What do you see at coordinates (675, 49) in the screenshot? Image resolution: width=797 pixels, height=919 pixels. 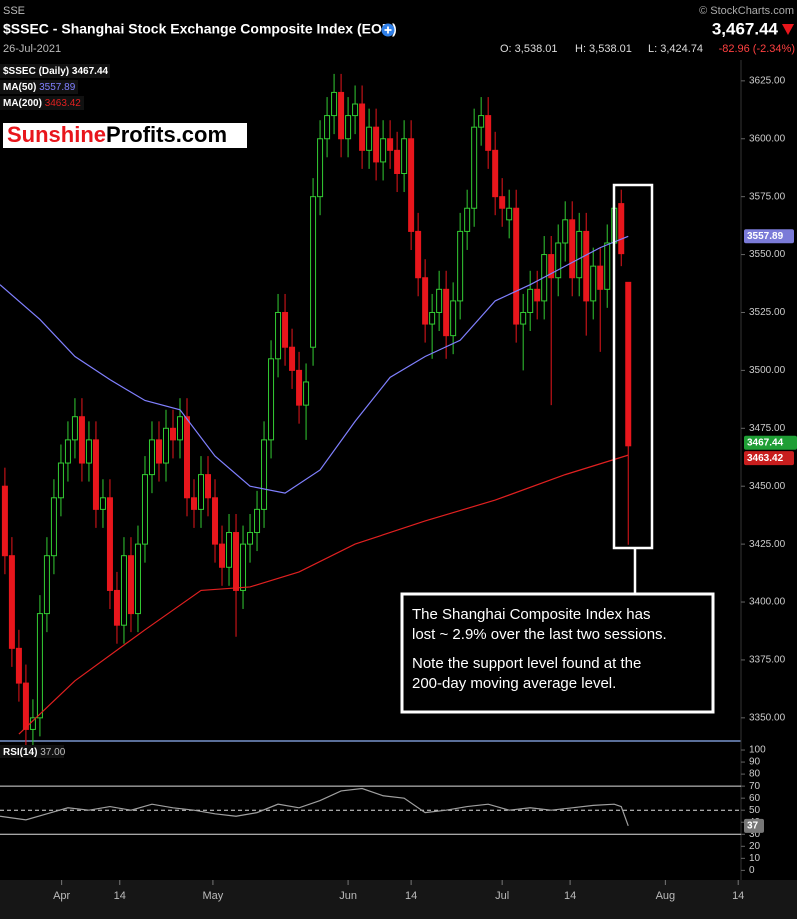 I see `low-label: L: 3,424.74` at bounding box center [675, 49].